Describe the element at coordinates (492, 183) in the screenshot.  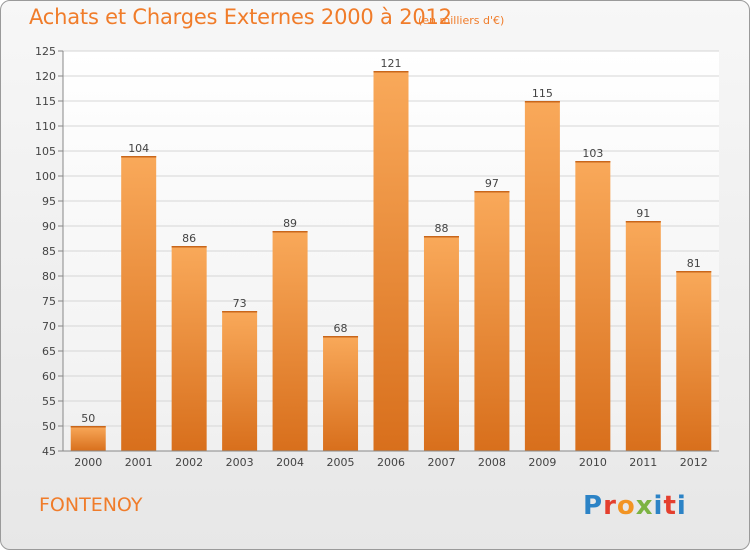
I see `data-label: 97` at that location.